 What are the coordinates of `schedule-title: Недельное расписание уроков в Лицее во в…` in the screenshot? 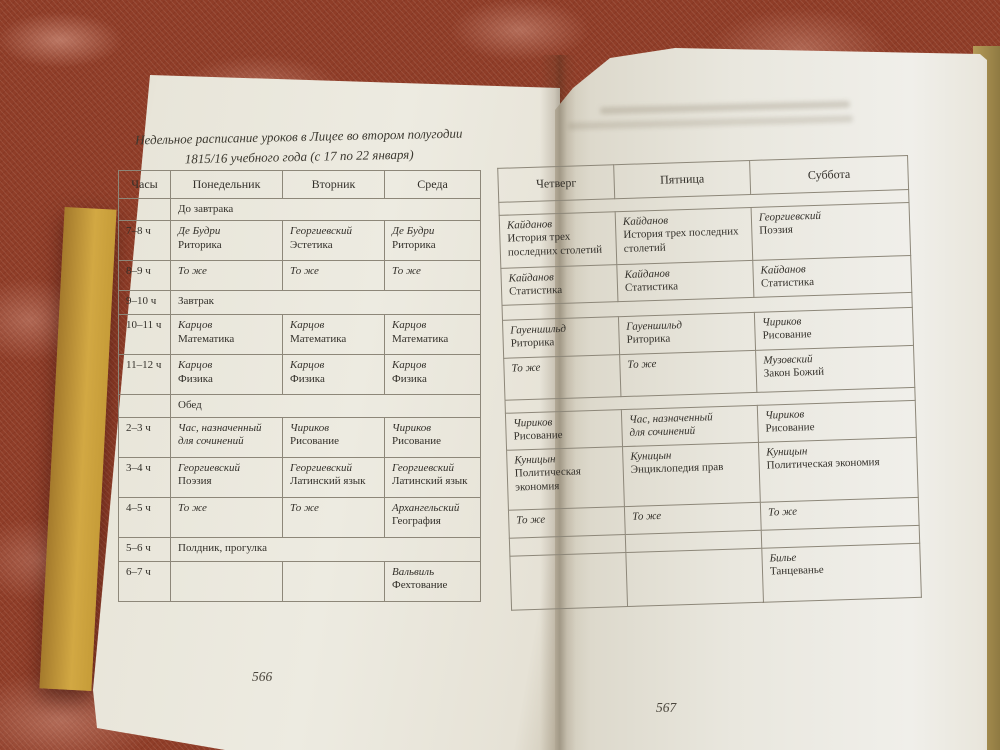 It's located at (299, 146).